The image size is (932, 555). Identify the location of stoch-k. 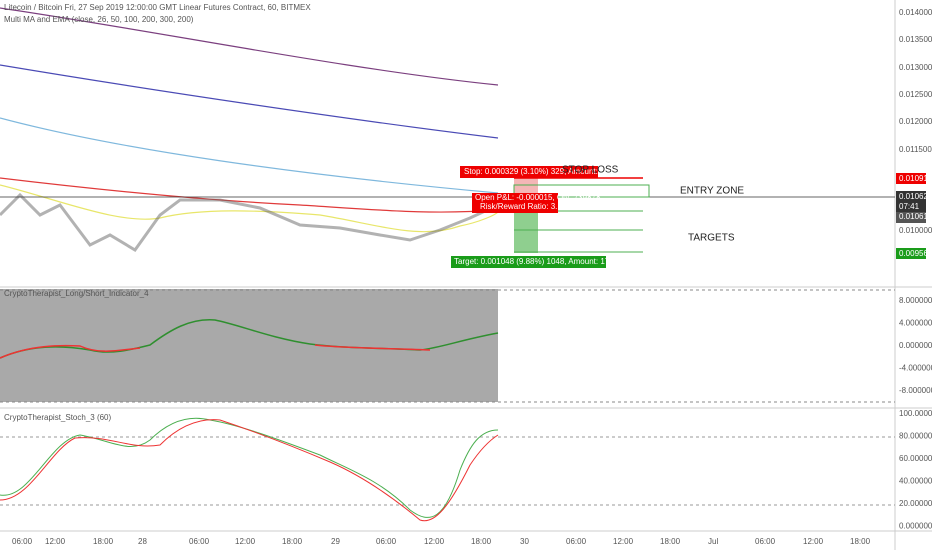
(249, 467).